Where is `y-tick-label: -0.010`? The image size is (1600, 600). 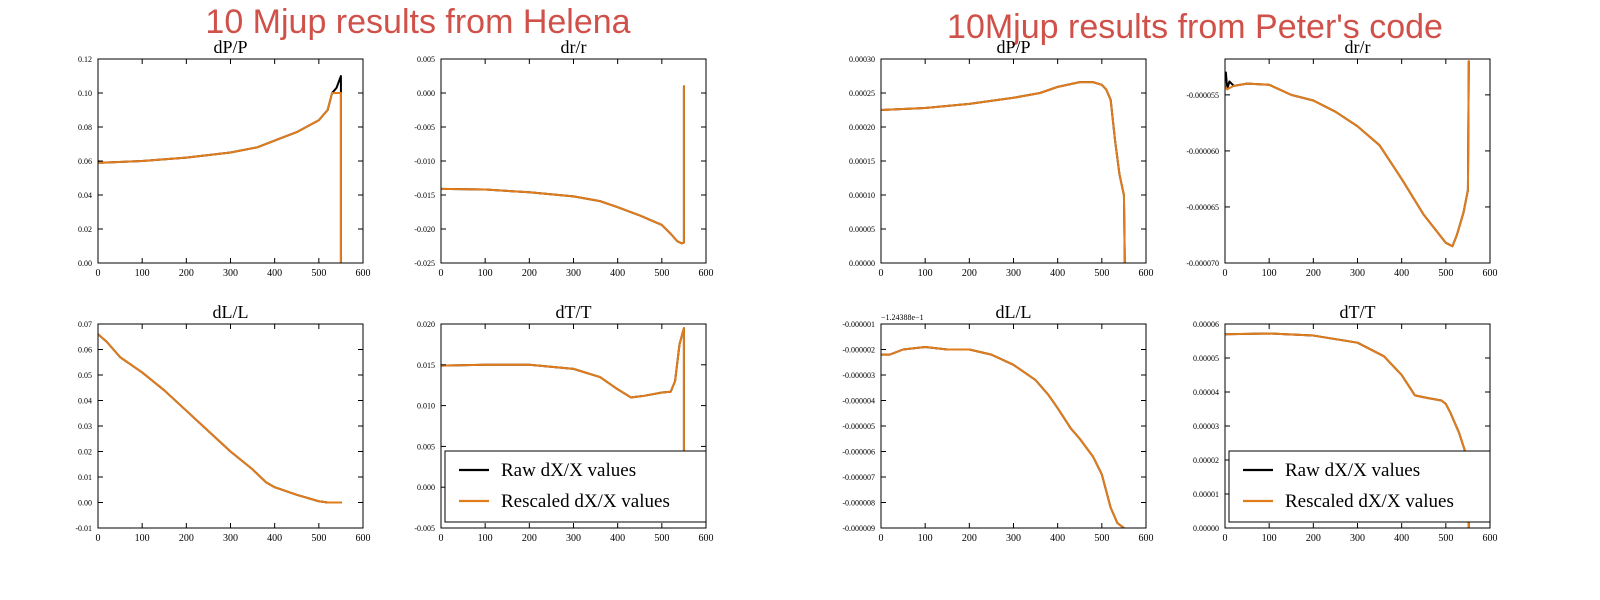
y-tick-label: -0.010 is located at coordinates (424, 161).